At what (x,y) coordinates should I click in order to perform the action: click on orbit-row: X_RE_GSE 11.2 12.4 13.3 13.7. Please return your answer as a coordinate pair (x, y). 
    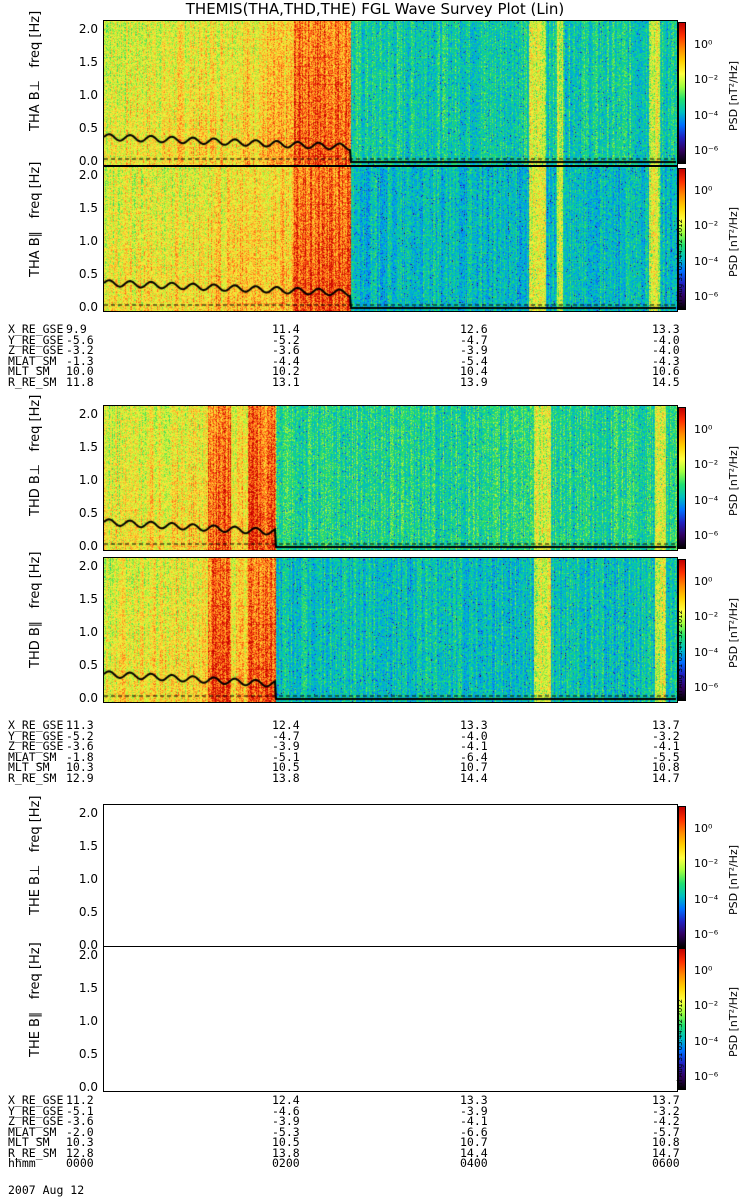
    Looking at the image, I should click on (358, 1100).